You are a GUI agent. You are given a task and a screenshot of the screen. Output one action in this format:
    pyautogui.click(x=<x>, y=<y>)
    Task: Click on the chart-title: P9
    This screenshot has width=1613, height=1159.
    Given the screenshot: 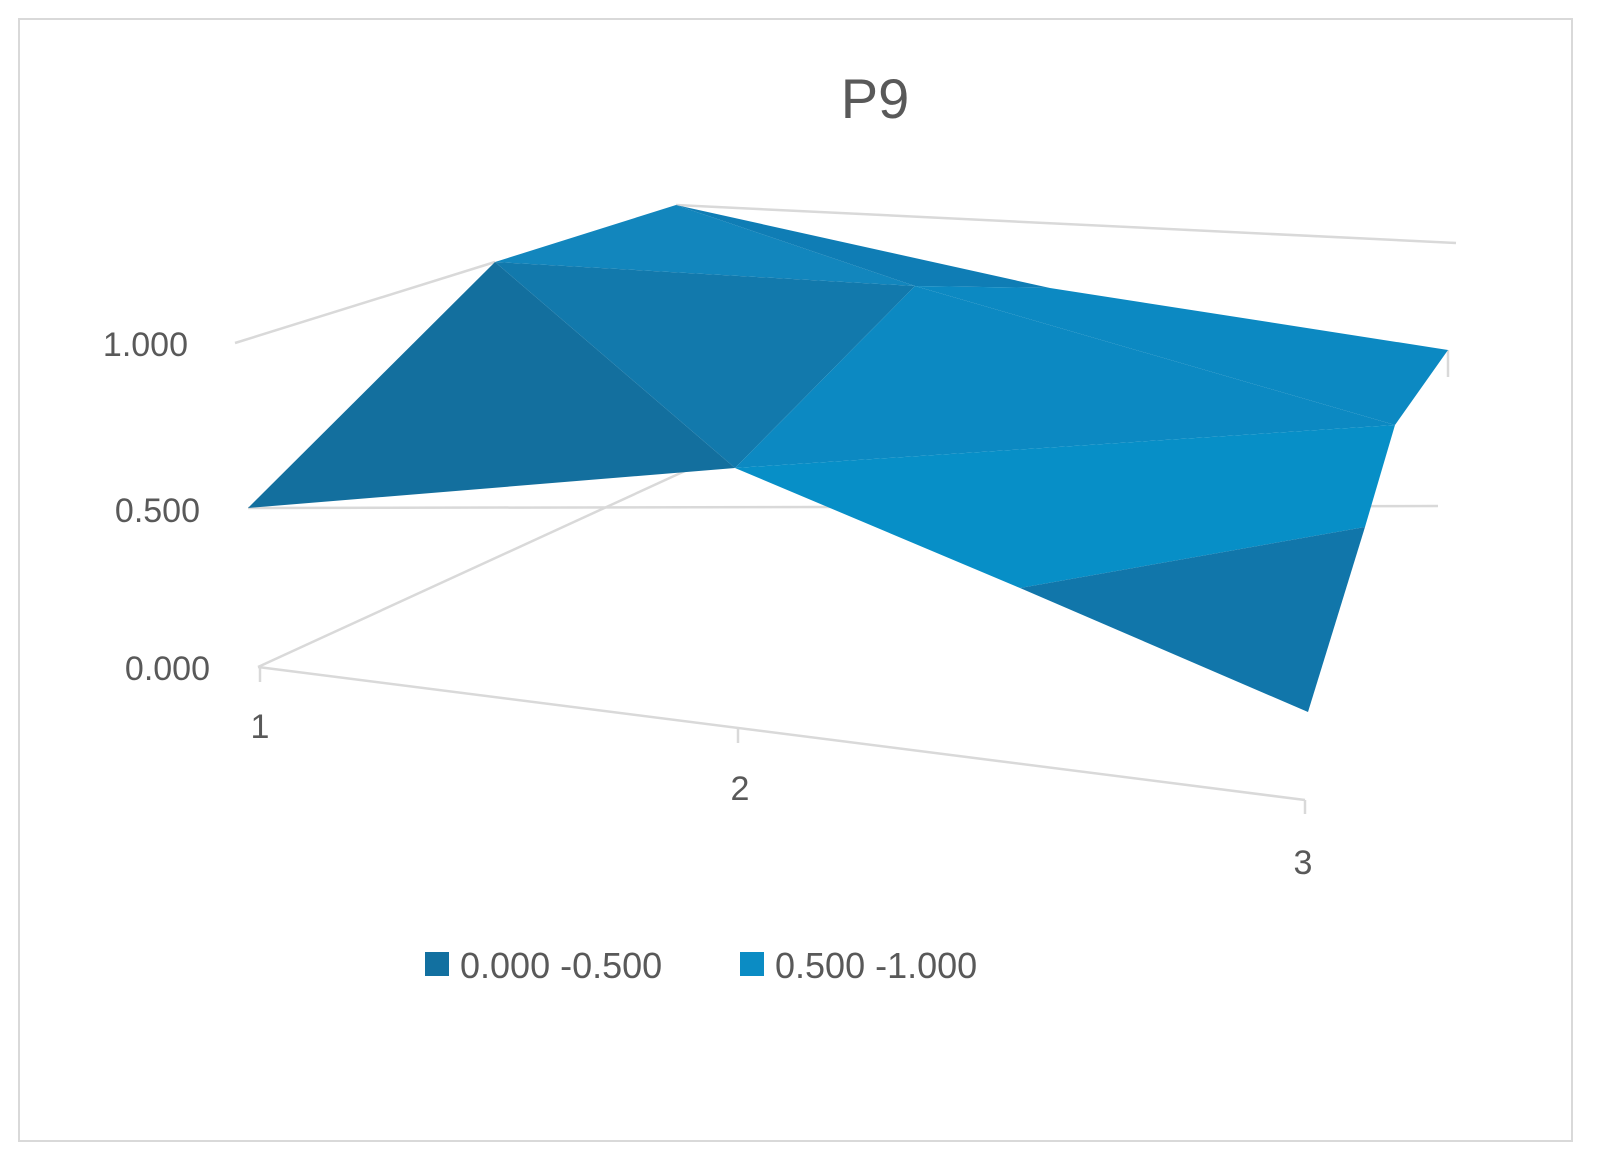 What is the action you would take?
    pyautogui.click(x=875, y=98)
    